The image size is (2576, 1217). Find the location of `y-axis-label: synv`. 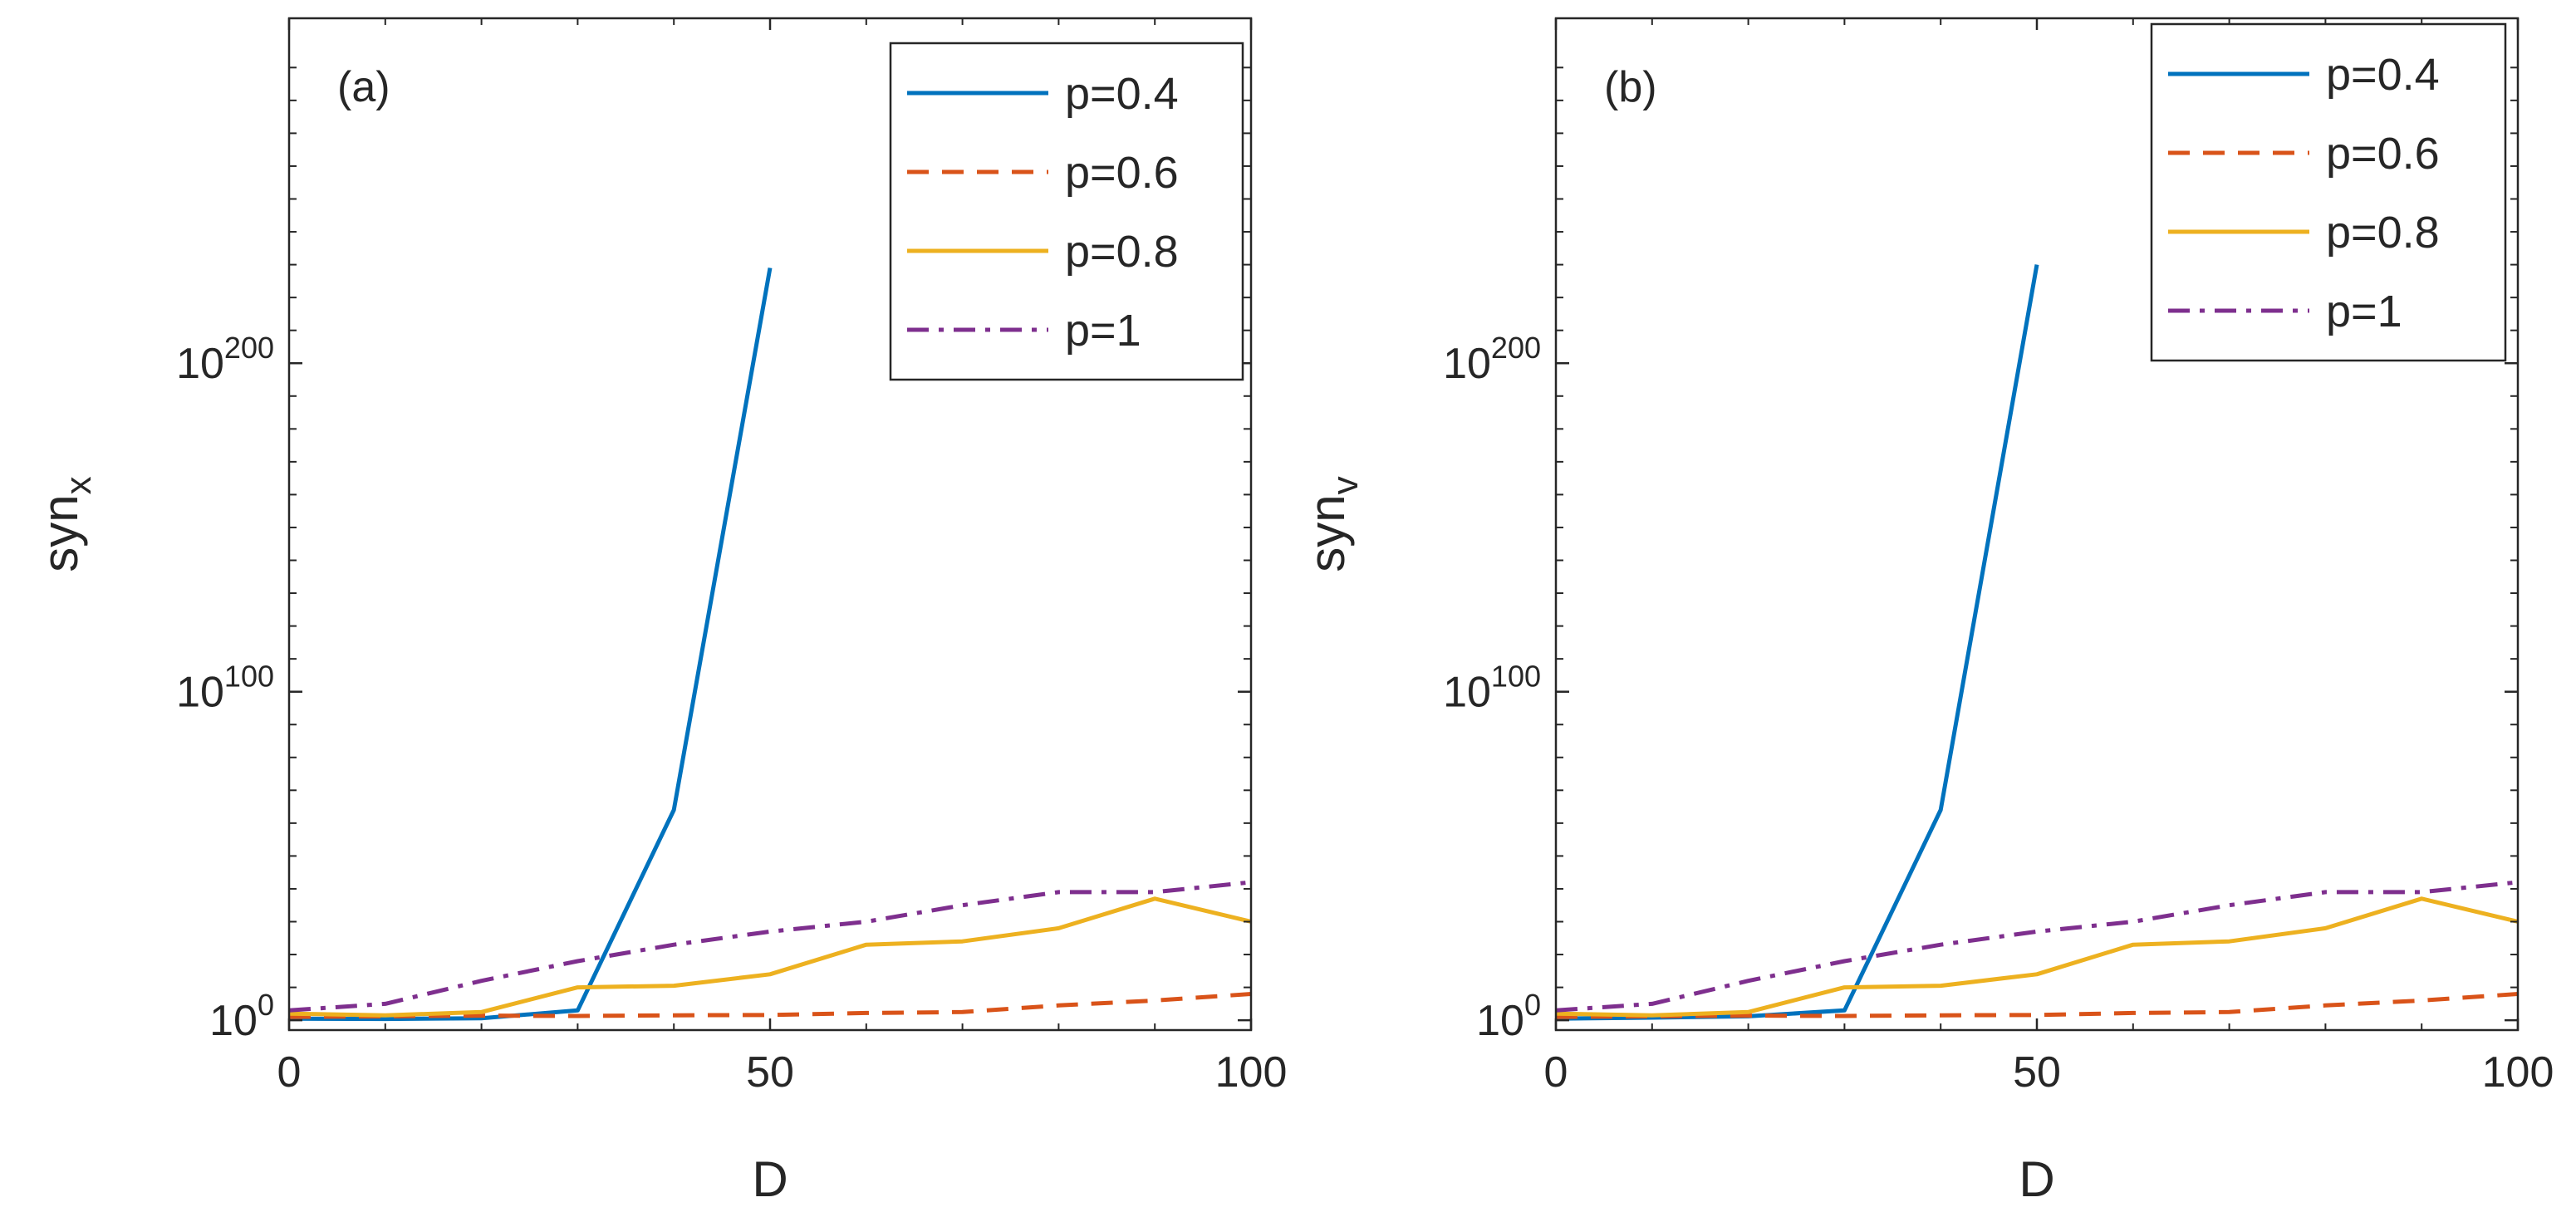

y-axis-label: synv is located at coordinates (1332, 524).